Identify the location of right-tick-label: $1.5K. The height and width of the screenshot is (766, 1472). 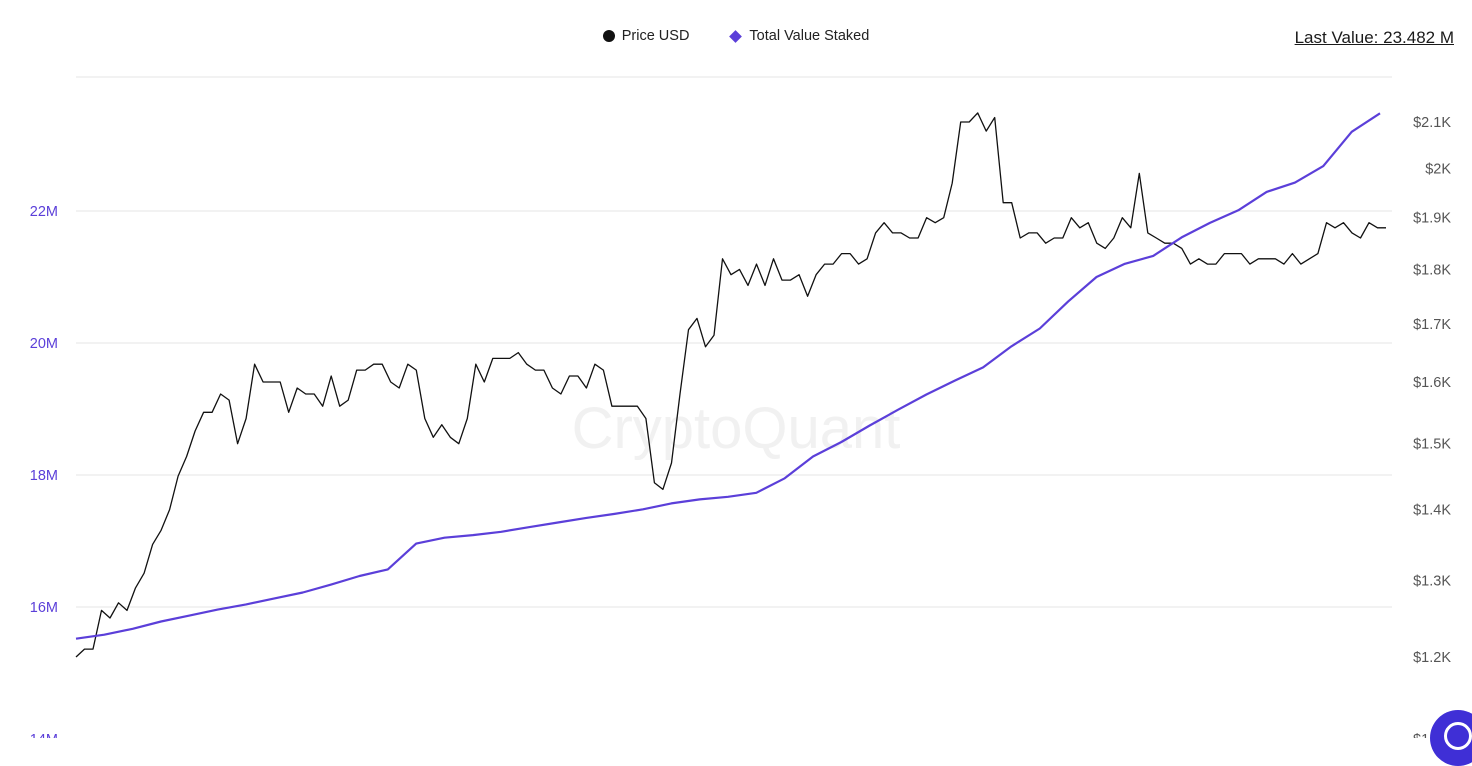
(1432, 445).